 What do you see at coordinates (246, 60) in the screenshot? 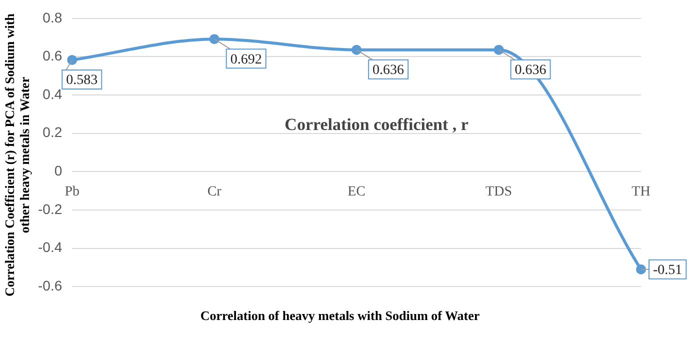
I see `data-label: 0.692` at bounding box center [246, 60].